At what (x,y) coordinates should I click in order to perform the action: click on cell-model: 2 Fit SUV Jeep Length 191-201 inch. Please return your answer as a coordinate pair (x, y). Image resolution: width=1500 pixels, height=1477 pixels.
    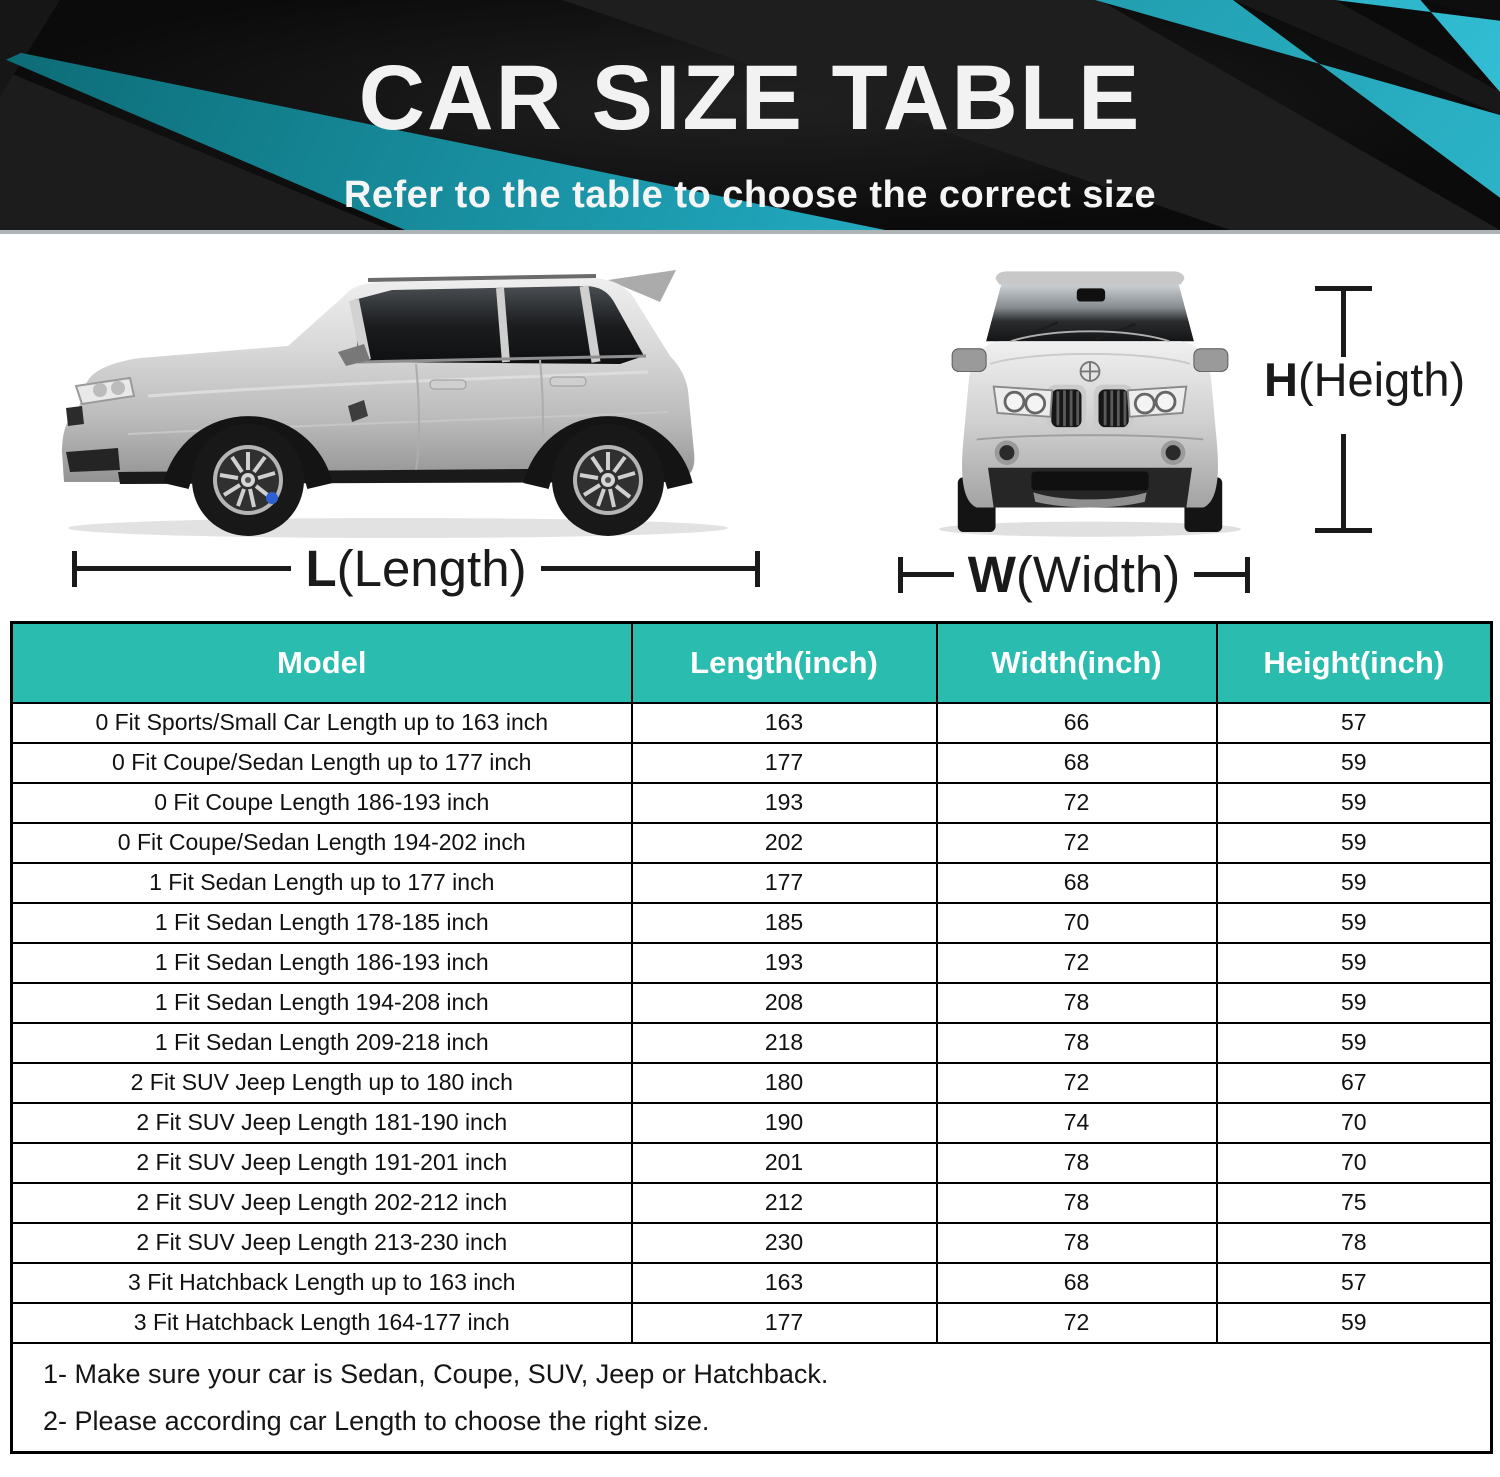
    Looking at the image, I should click on (321, 1162).